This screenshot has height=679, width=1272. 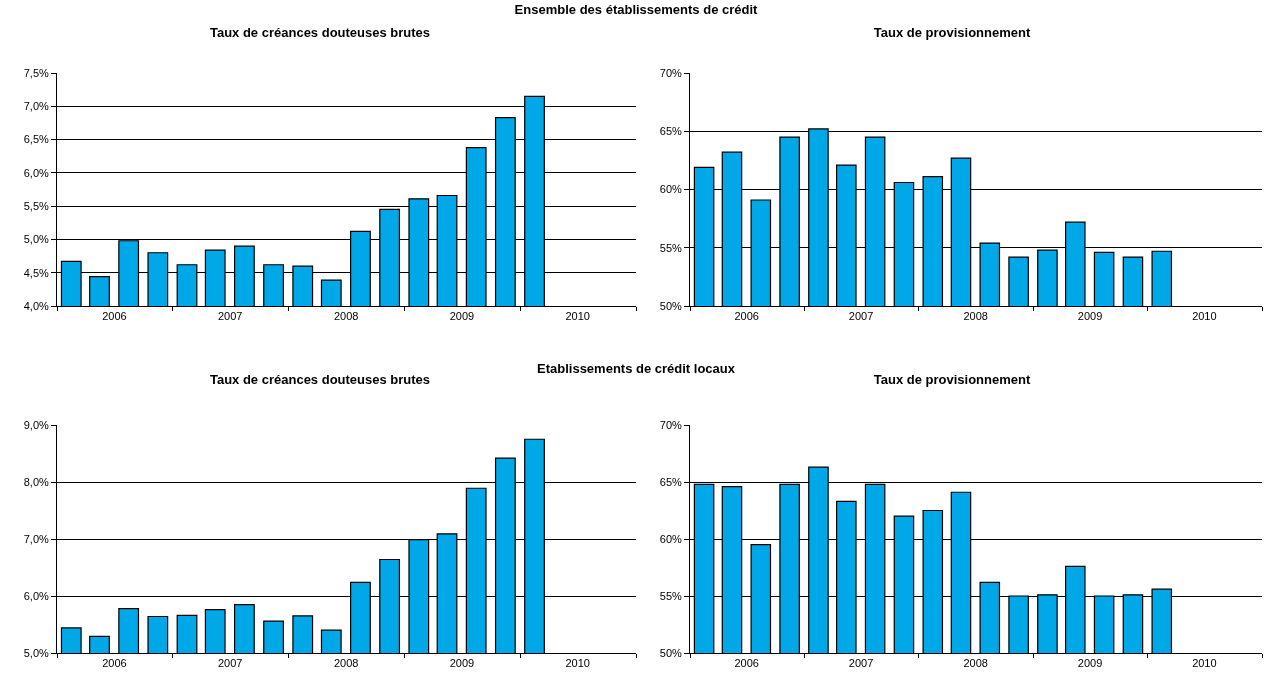 I want to click on y-tick-label: 5,5%, so click(x=36, y=205).